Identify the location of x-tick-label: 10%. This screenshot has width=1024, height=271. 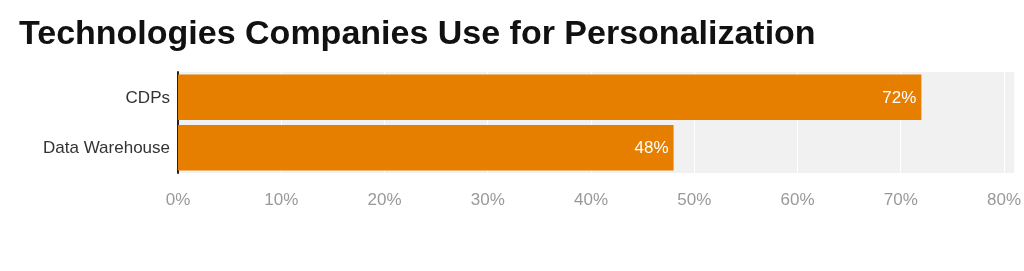
(281, 199).